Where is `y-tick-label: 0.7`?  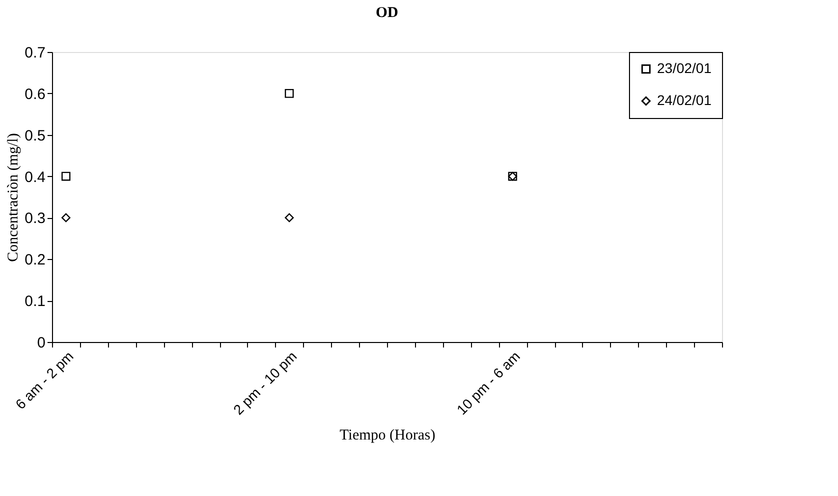
y-tick-label: 0.7 is located at coordinates (35, 53).